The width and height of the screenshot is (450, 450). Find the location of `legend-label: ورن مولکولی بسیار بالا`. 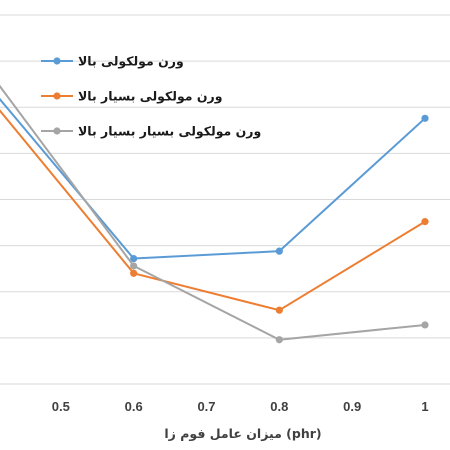

legend-label: ورن مولکولی بسیار بالا is located at coordinates (150, 96).